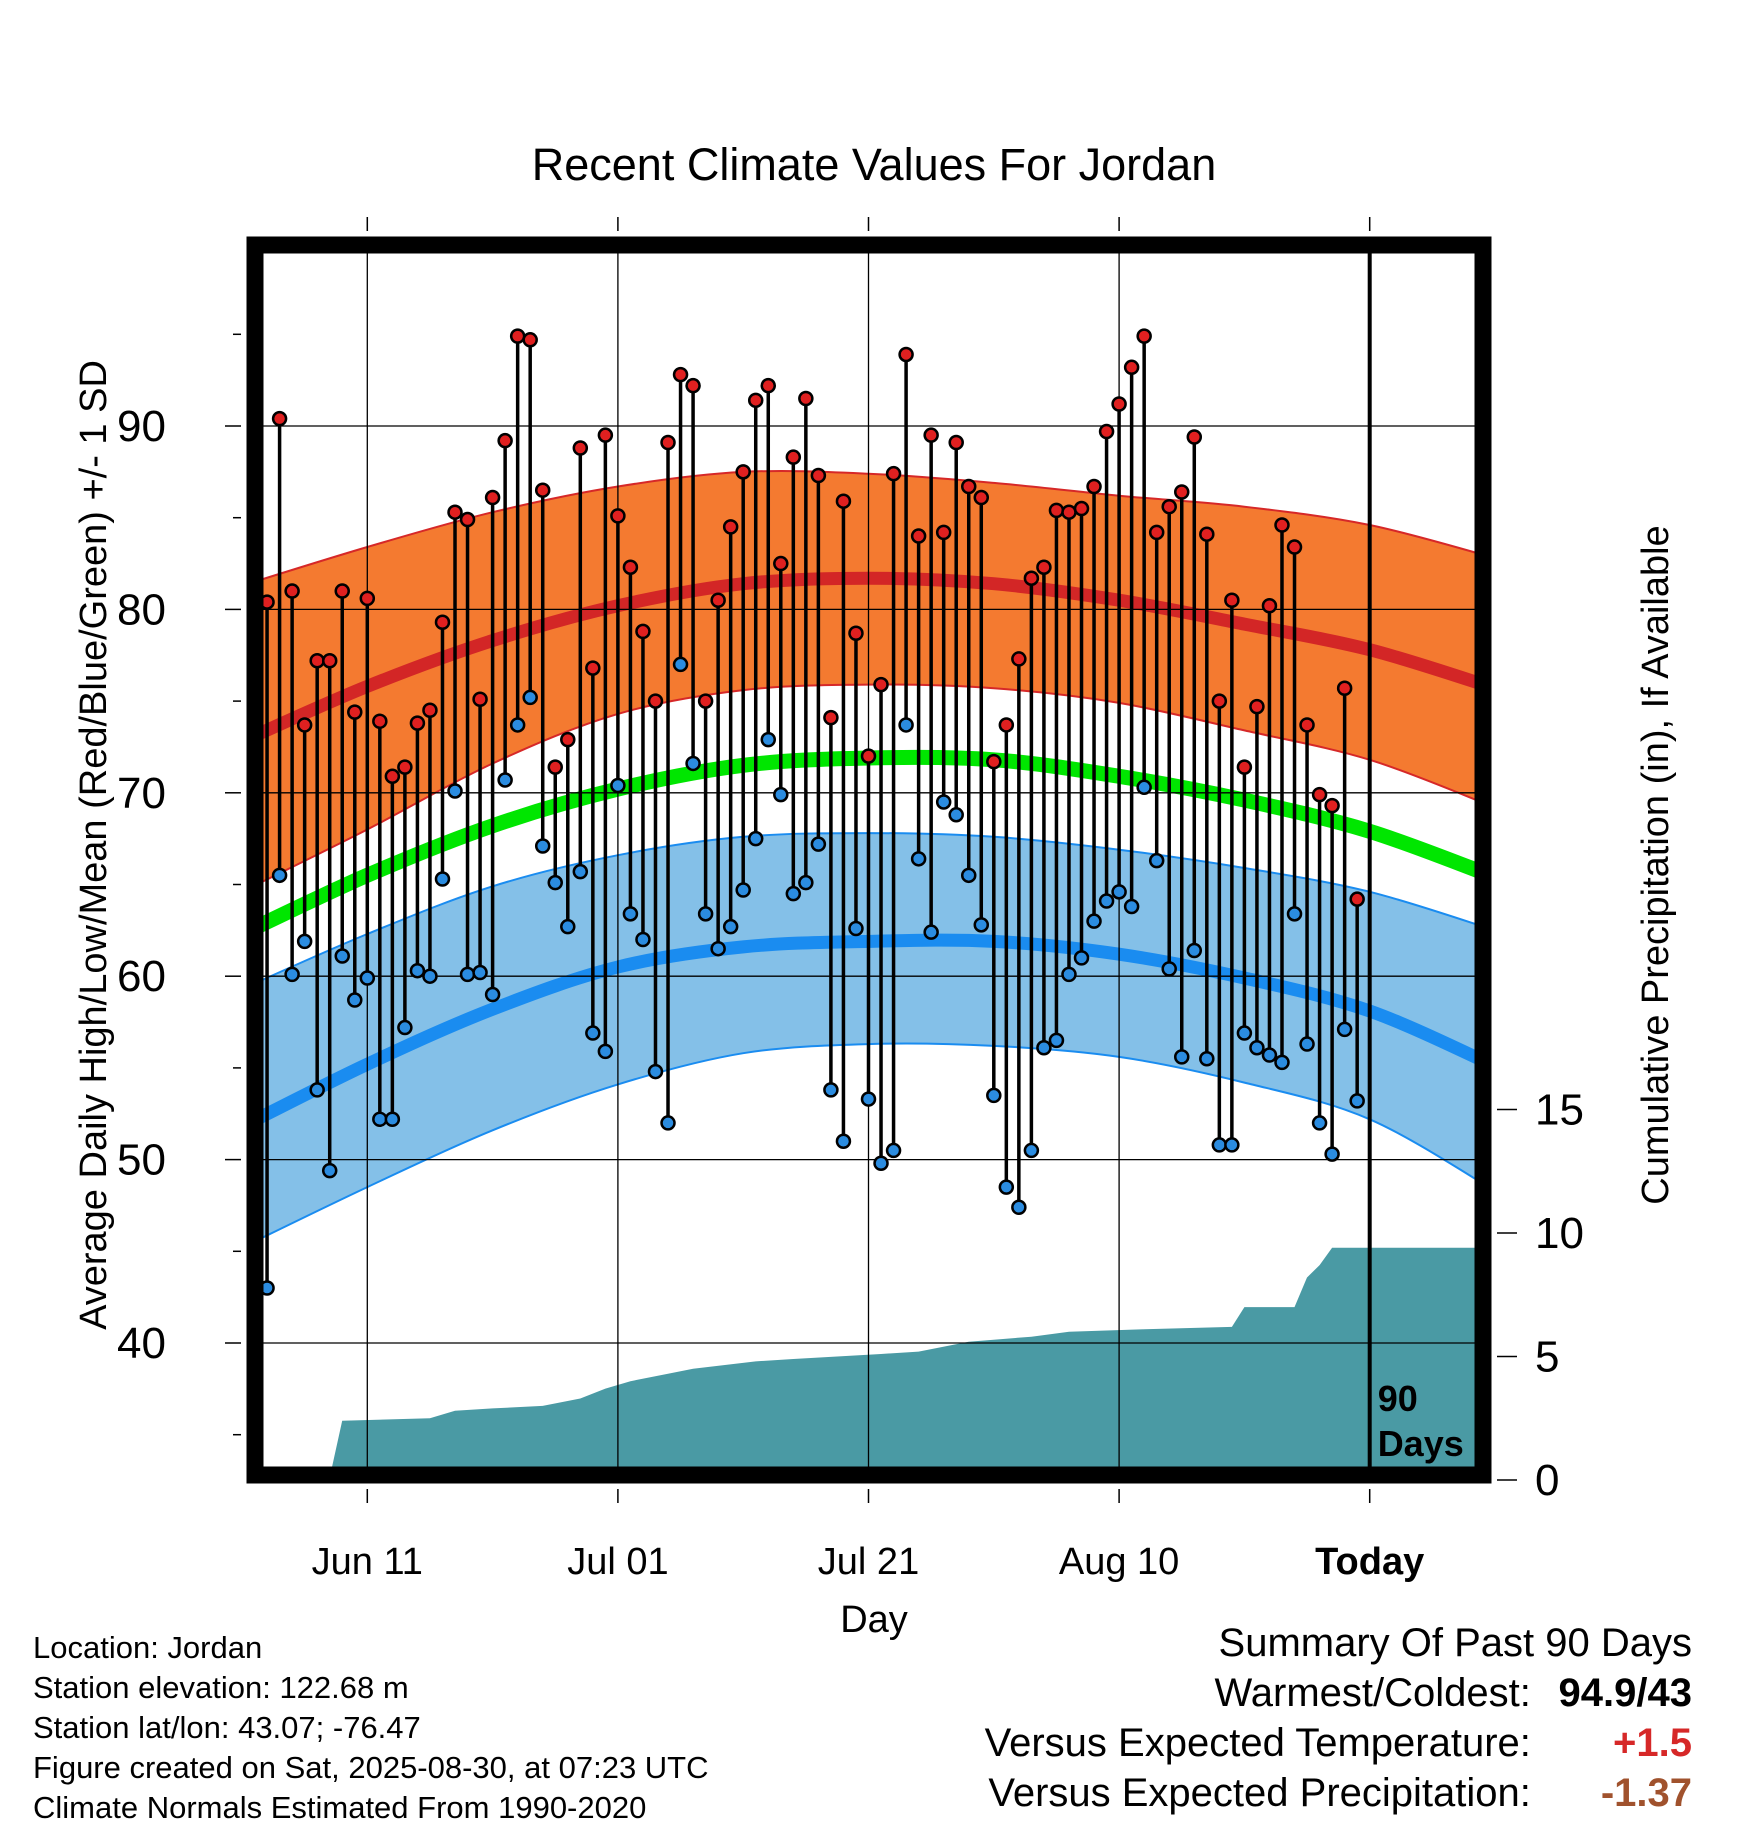 Image resolution: width=1748 pixels, height=1828 pixels. What do you see at coordinates (1646, 1793) in the screenshot?
I see `precip-anomaly-value: -1.37` at bounding box center [1646, 1793].